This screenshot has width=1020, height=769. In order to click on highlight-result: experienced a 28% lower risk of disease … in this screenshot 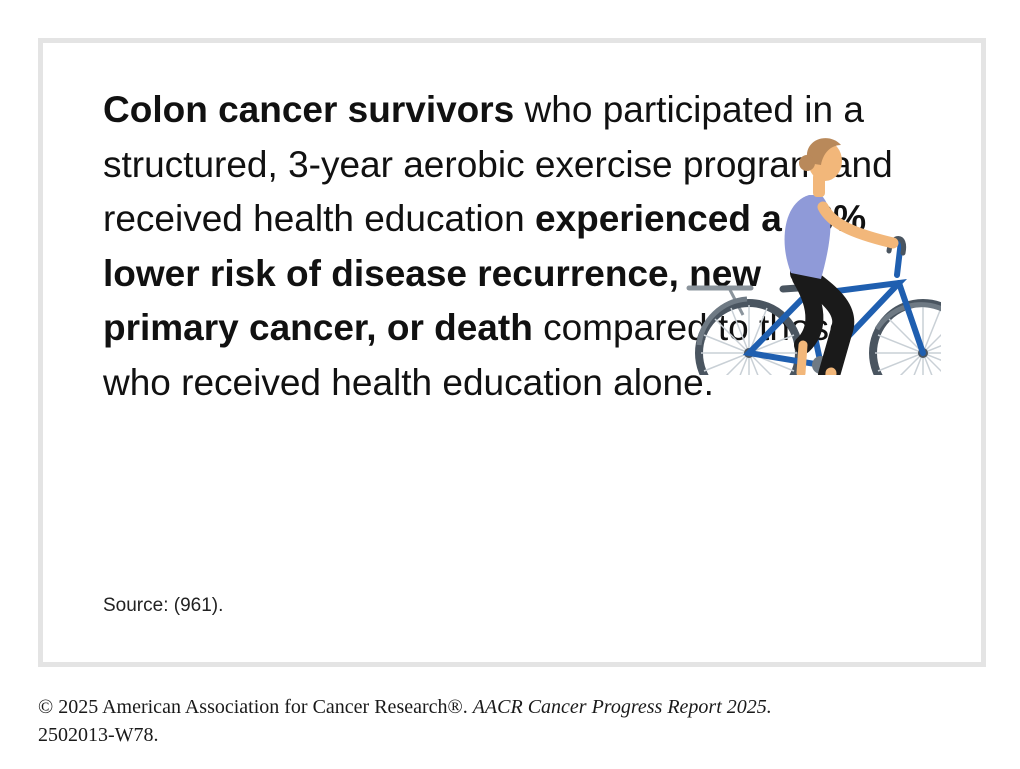, I will do `click(485, 273)`.